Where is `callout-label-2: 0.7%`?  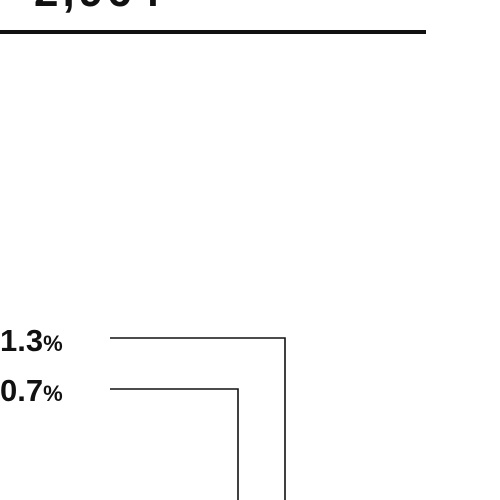
callout-label-2: 0.7% is located at coordinates (31, 394).